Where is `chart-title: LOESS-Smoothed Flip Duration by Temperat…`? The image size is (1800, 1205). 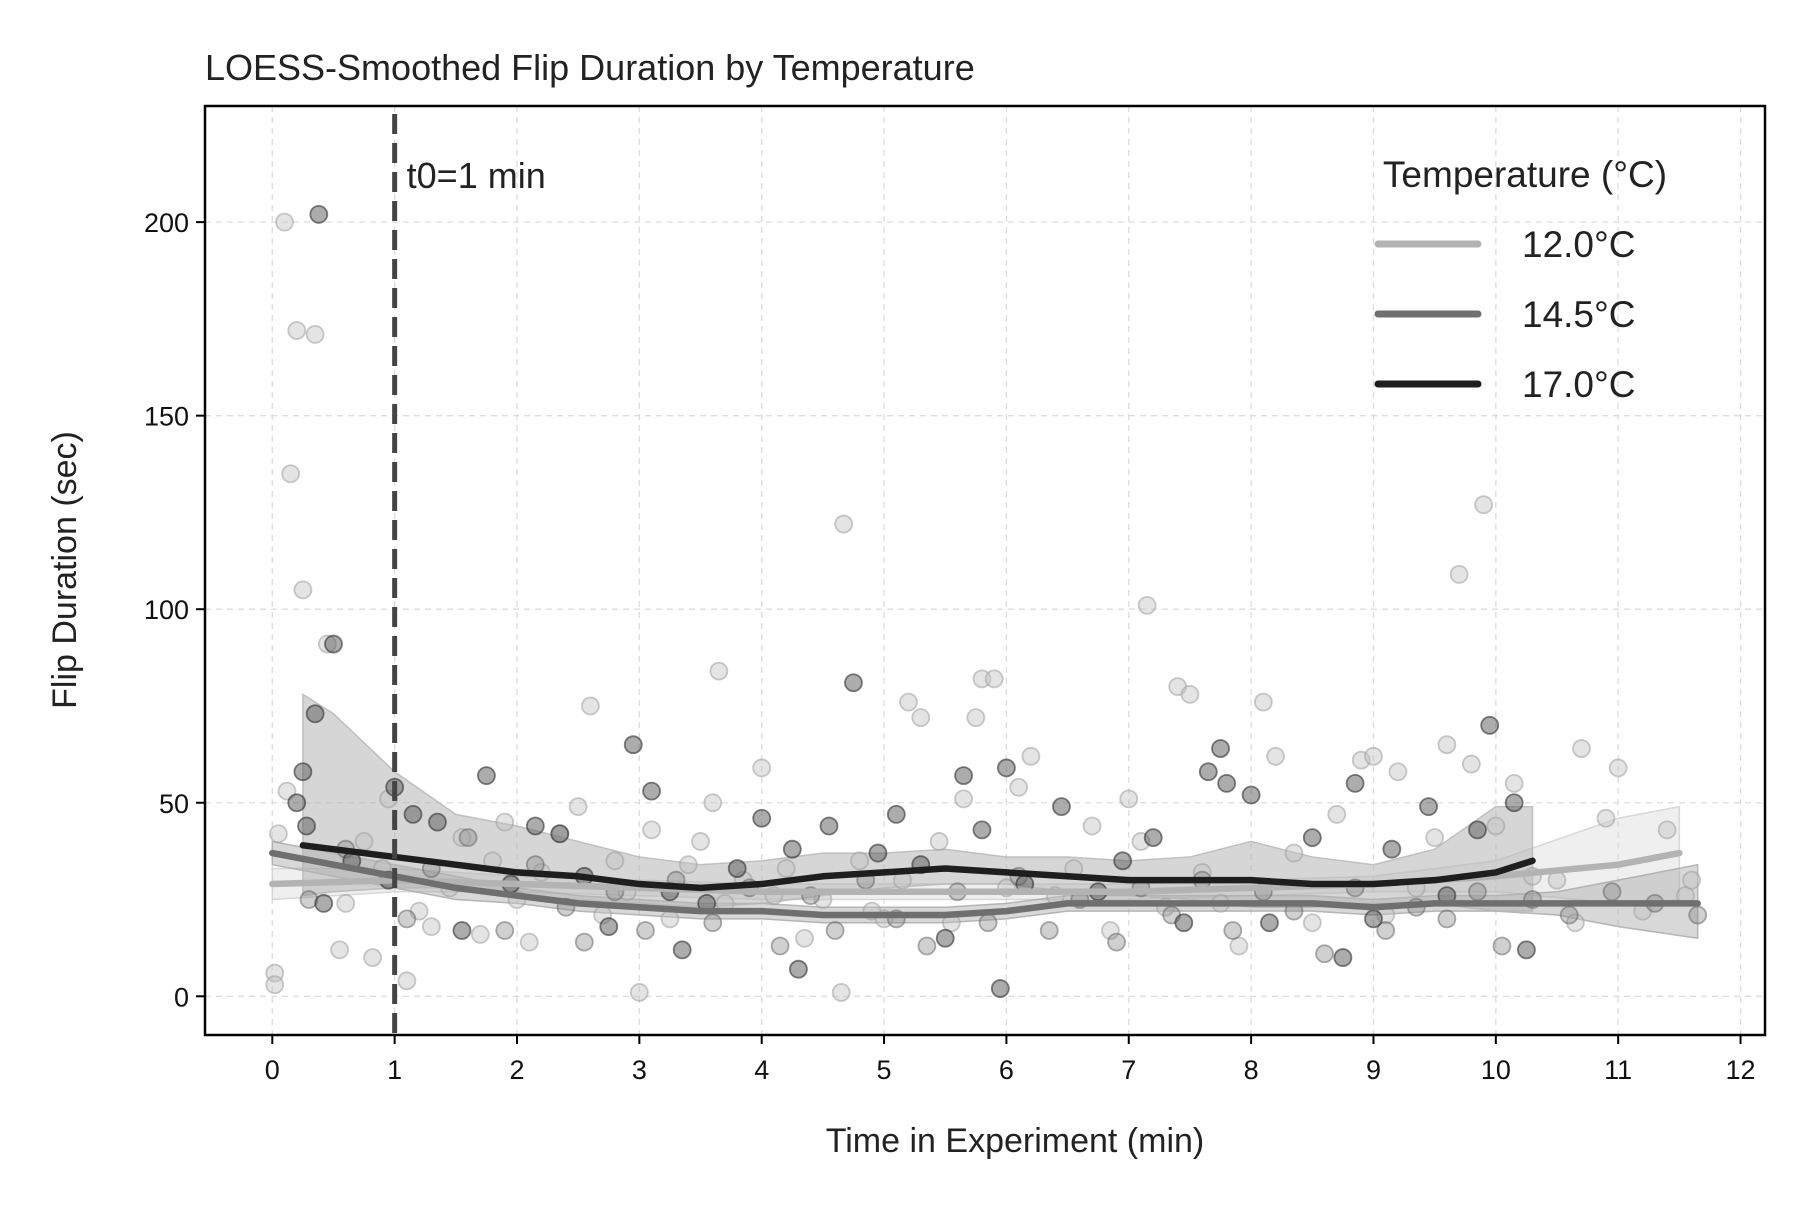
chart-title: LOESS-Smoothed Flip Duration by Temperat… is located at coordinates (590, 67).